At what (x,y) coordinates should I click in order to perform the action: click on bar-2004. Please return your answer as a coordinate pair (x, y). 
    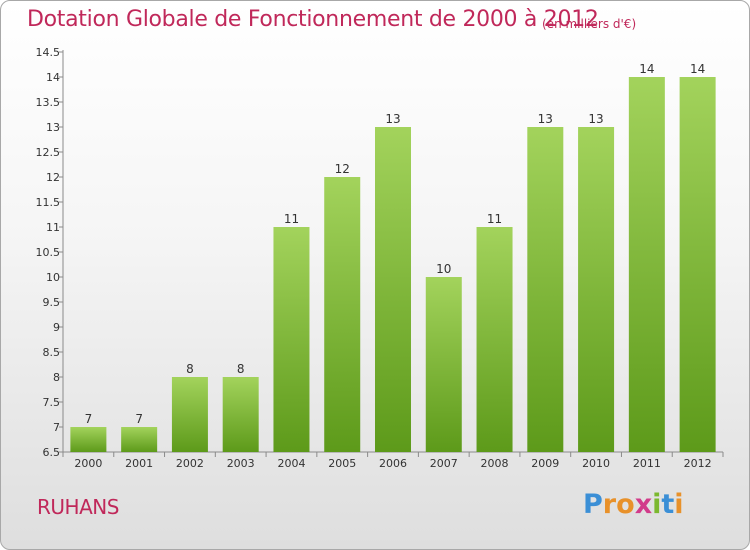
    Looking at the image, I should click on (291, 339).